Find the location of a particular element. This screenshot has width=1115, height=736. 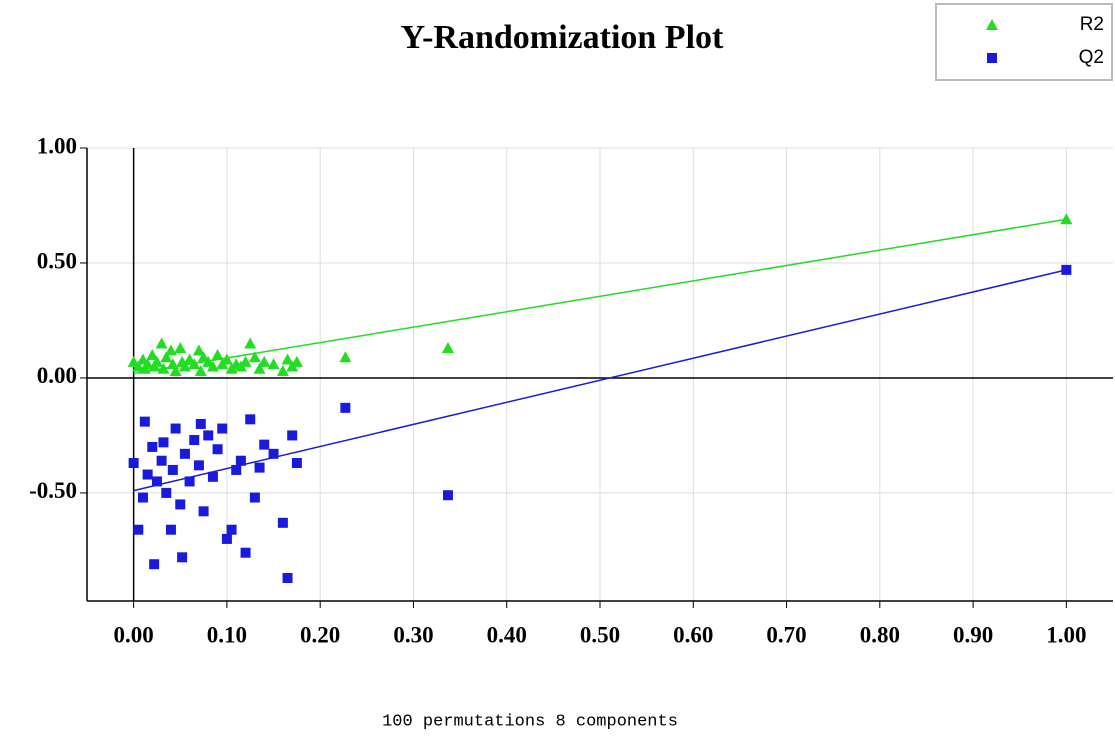

x-tick-label: 0.30 is located at coordinates (413, 634).